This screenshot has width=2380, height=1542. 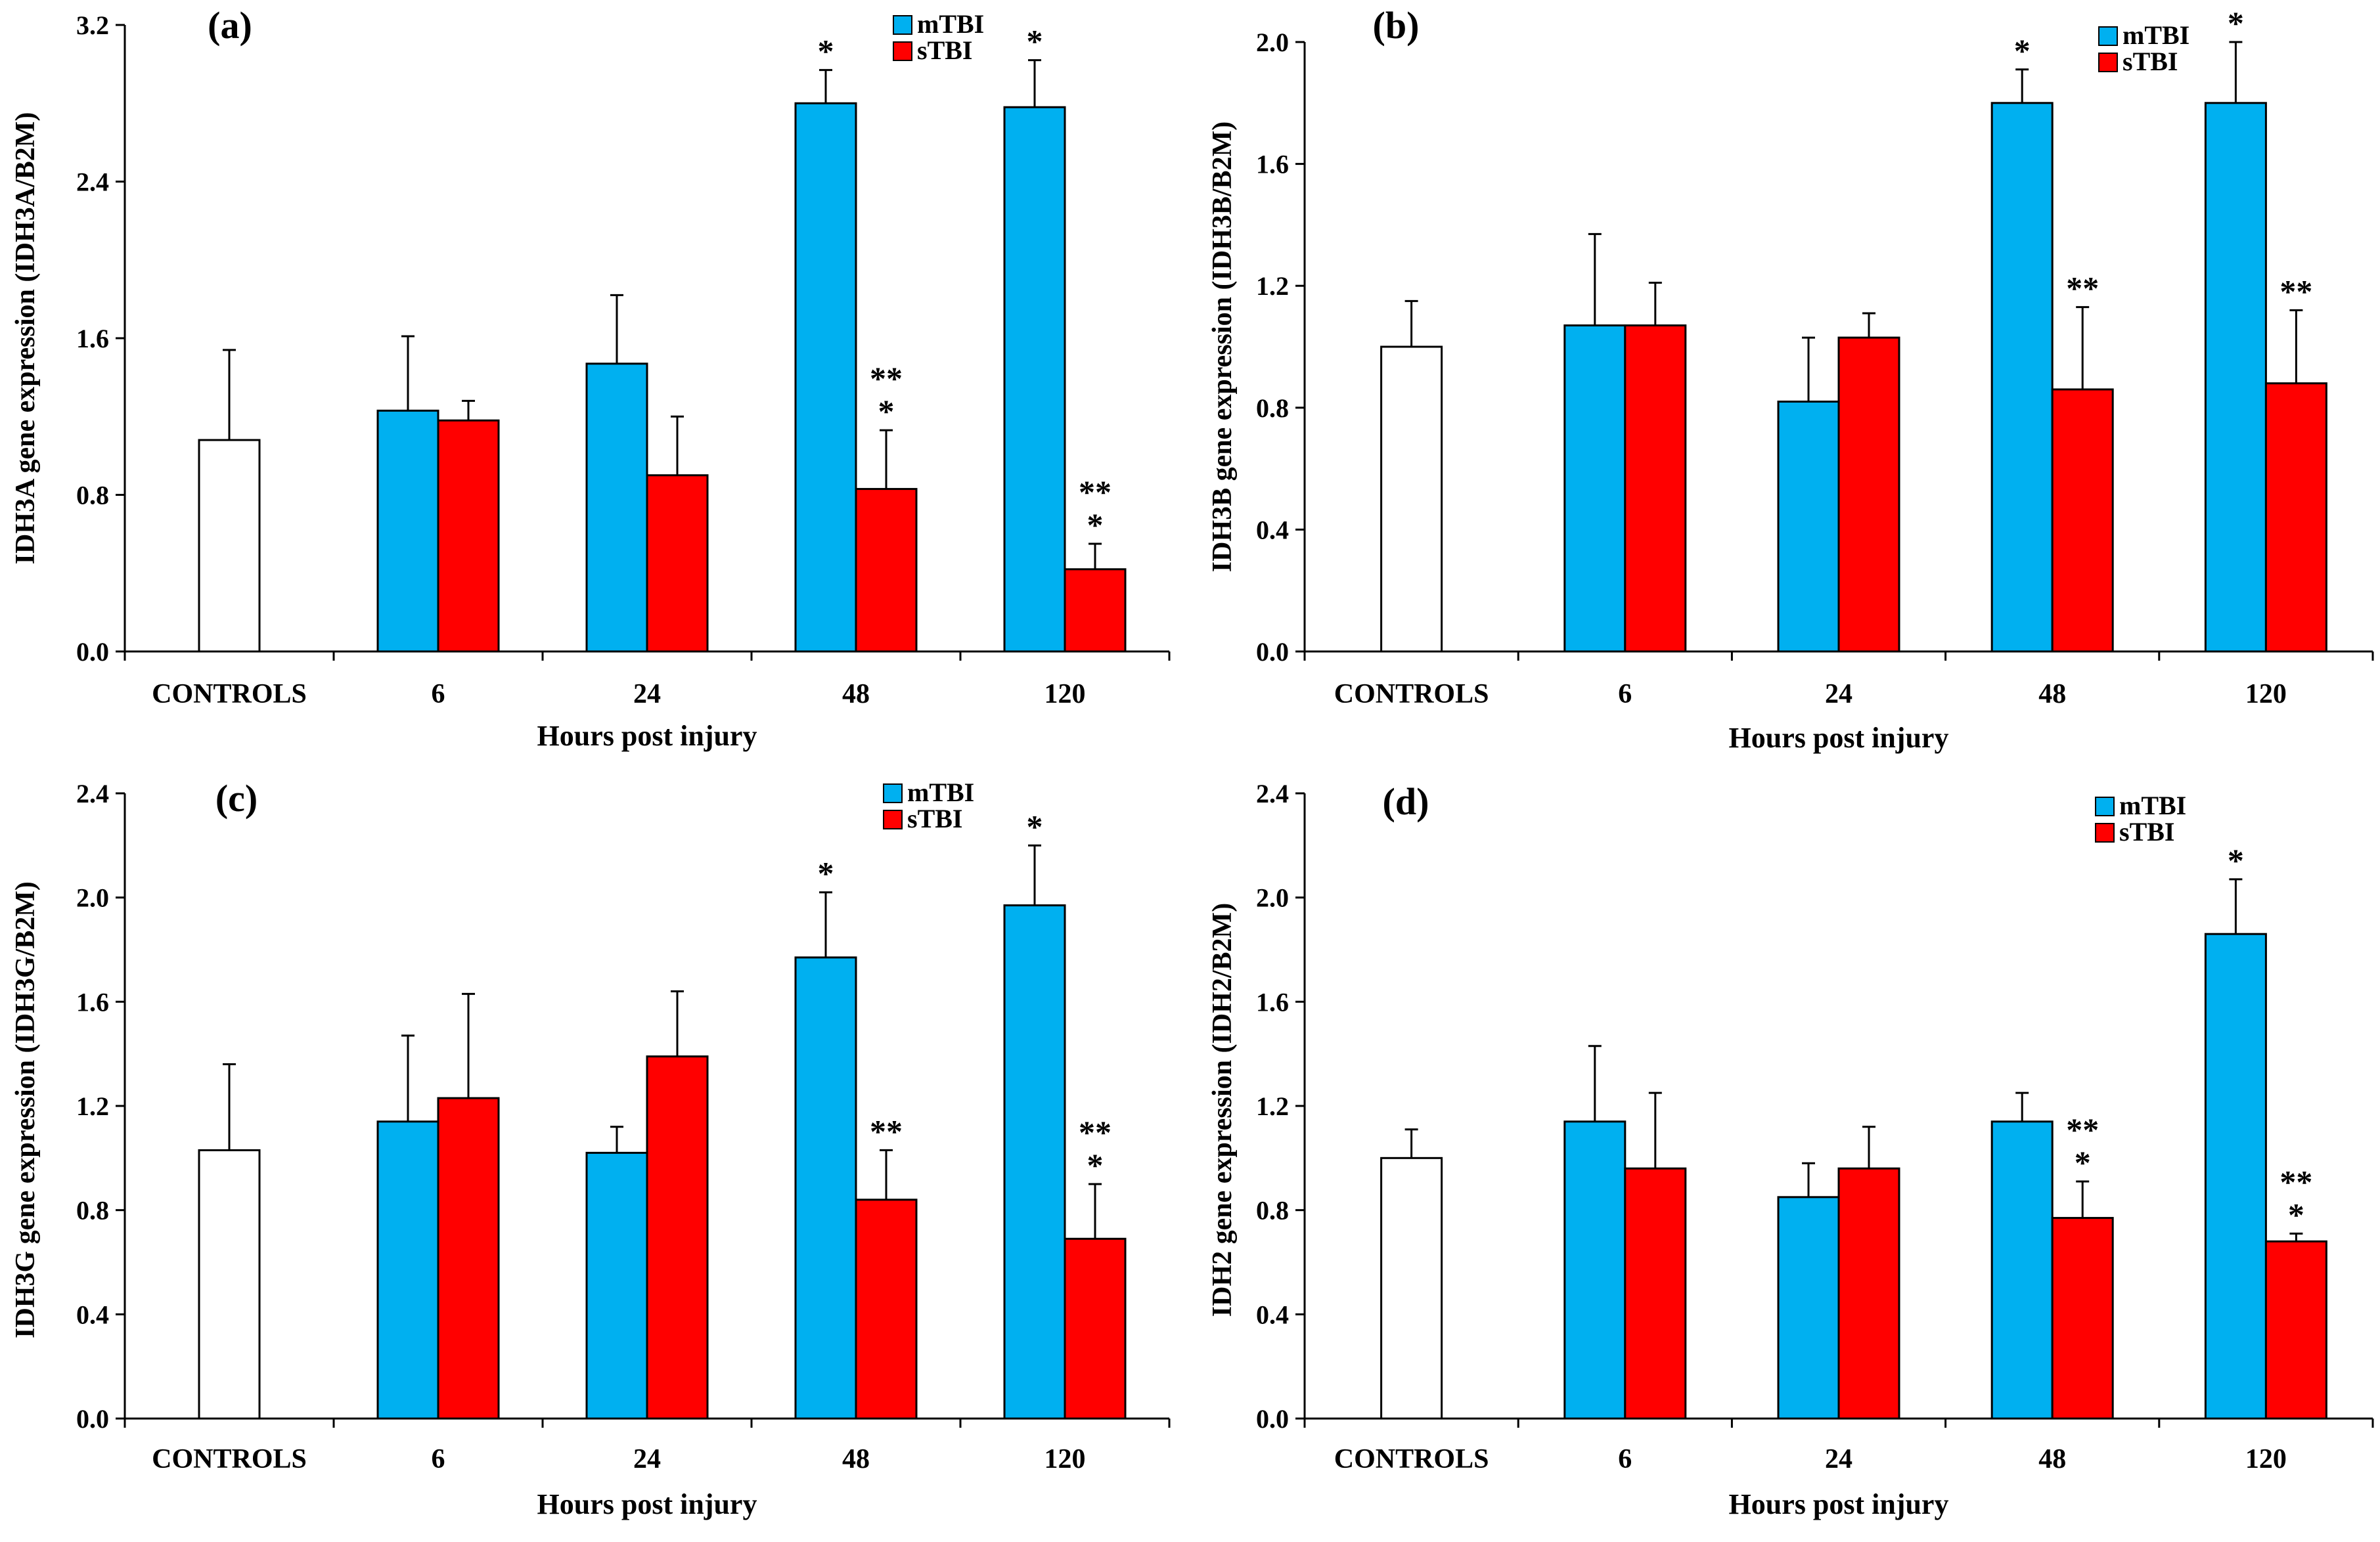 I want to click on y-tick-label: 2.4, so click(x=92, y=182).